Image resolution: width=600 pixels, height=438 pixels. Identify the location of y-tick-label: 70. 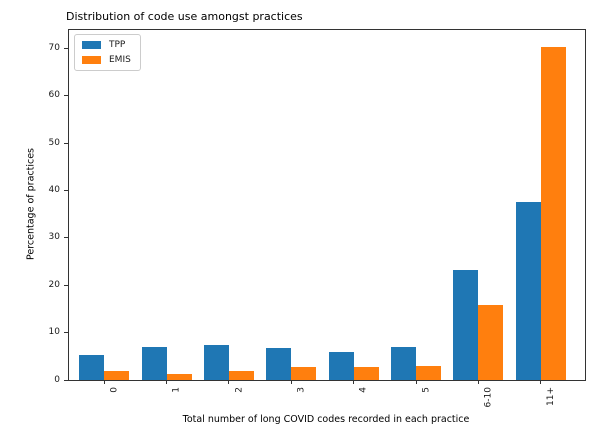
(54, 47).